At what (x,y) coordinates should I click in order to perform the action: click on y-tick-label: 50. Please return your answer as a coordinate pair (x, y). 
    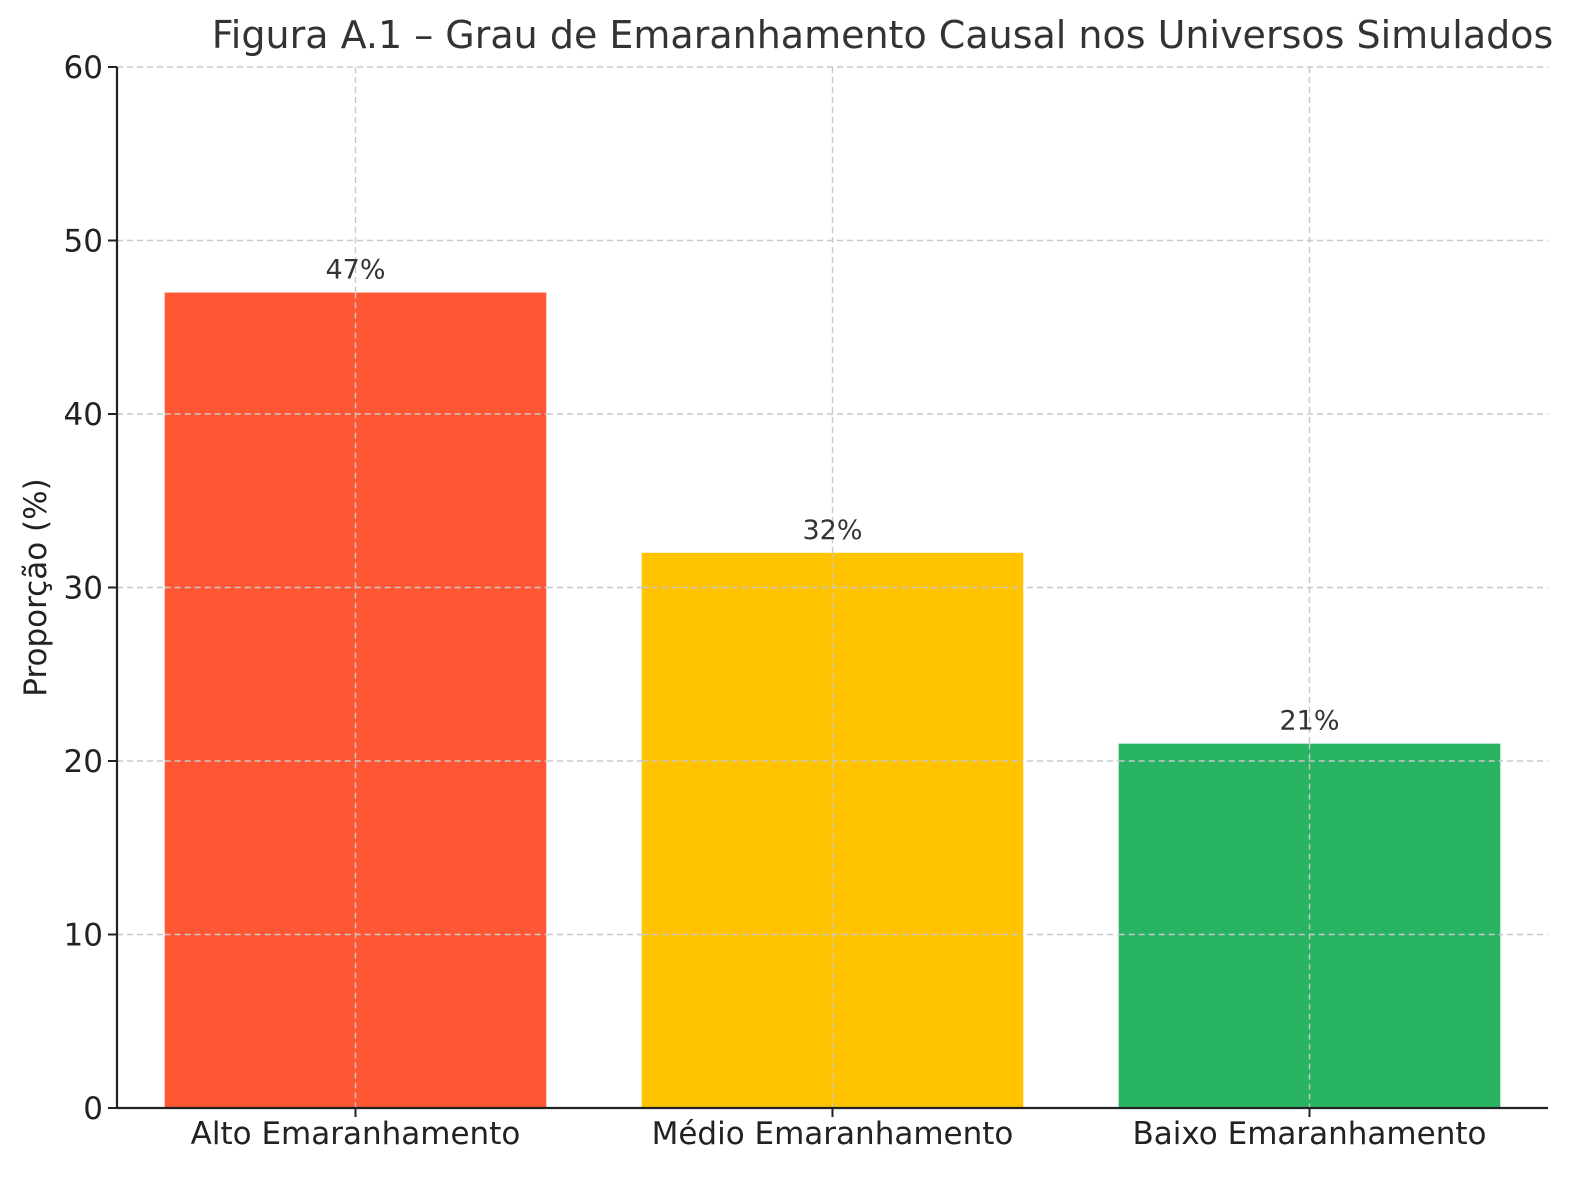
    Looking at the image, I should click on (83, 242).